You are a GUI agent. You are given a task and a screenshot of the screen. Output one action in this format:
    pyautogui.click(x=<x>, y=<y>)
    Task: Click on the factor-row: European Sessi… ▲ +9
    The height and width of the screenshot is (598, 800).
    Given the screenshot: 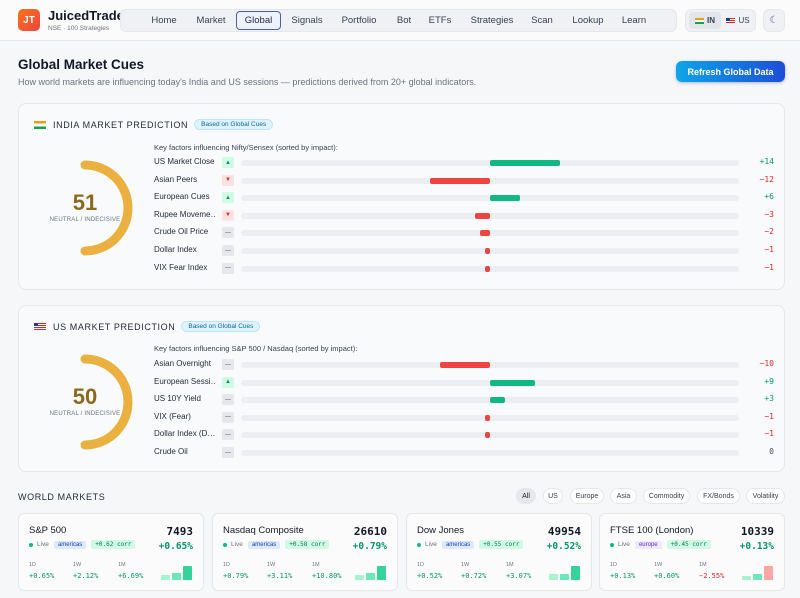 What is the action you would take?
    pyautogui.click(x=464, y=382)
    